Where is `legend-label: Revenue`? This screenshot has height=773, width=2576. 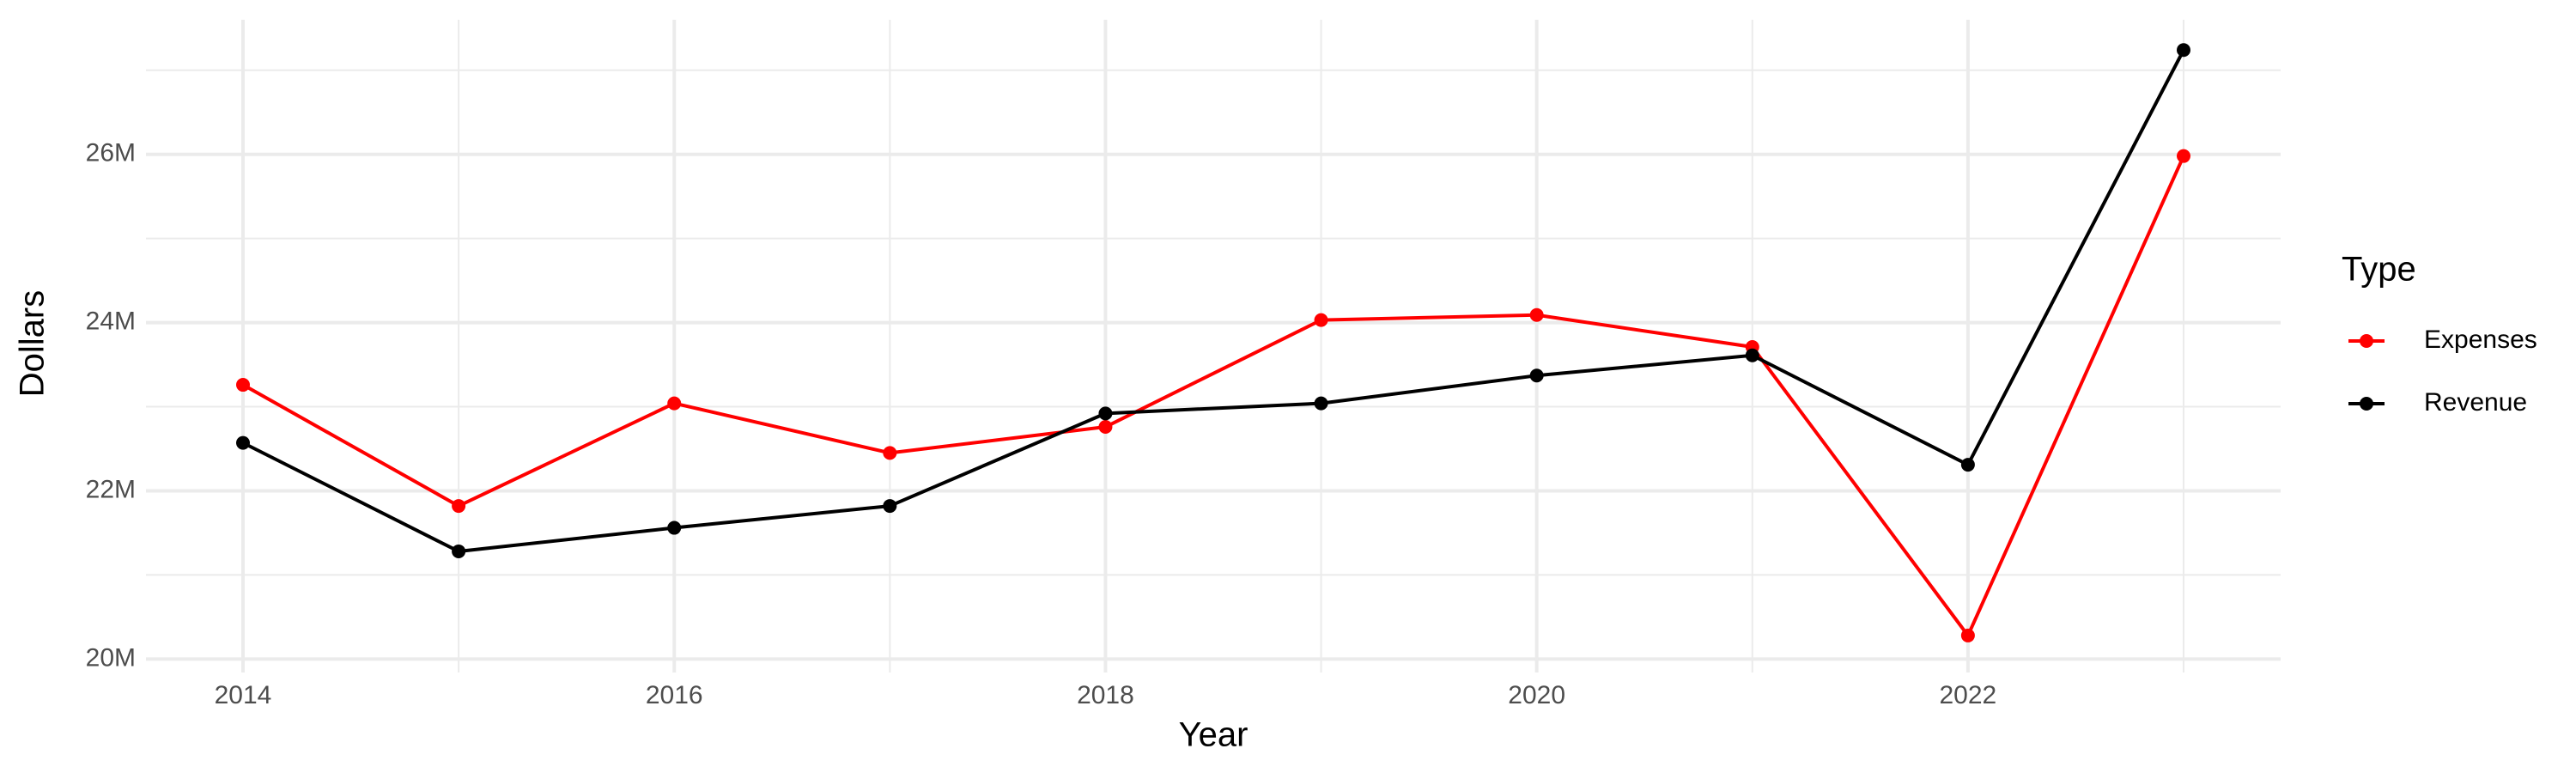
legend-label: Revenue is located at coordinates (2475, 402).